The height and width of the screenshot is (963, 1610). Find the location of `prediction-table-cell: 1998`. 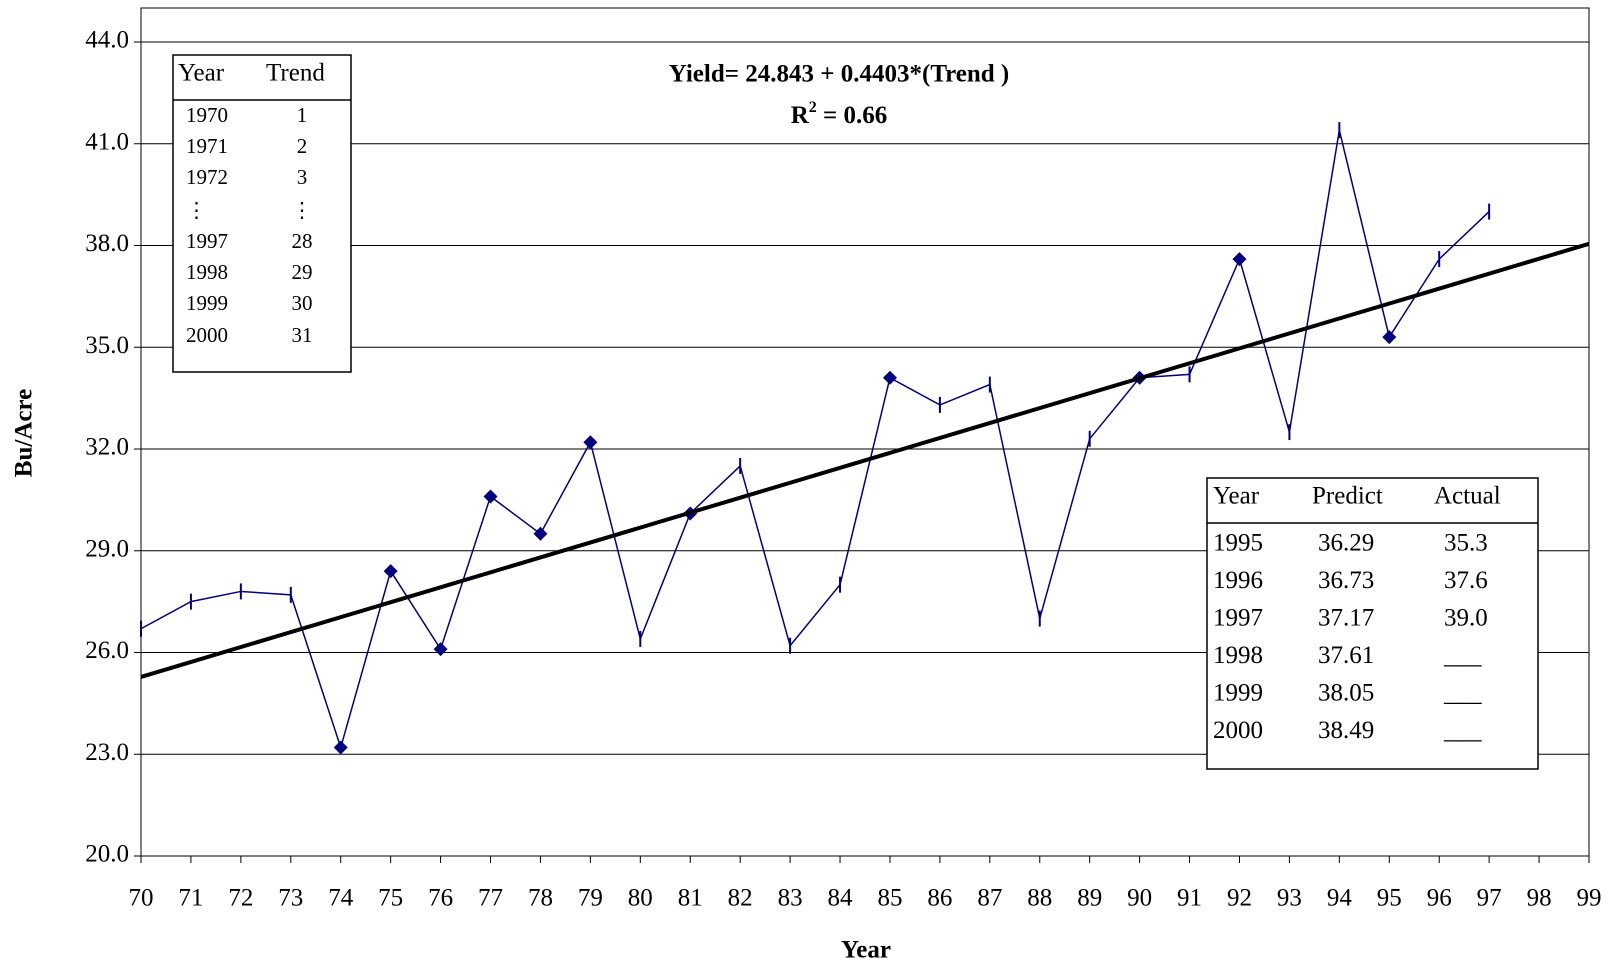

prediction-table-cell: 1998 is located at coordinates (1238, 655).